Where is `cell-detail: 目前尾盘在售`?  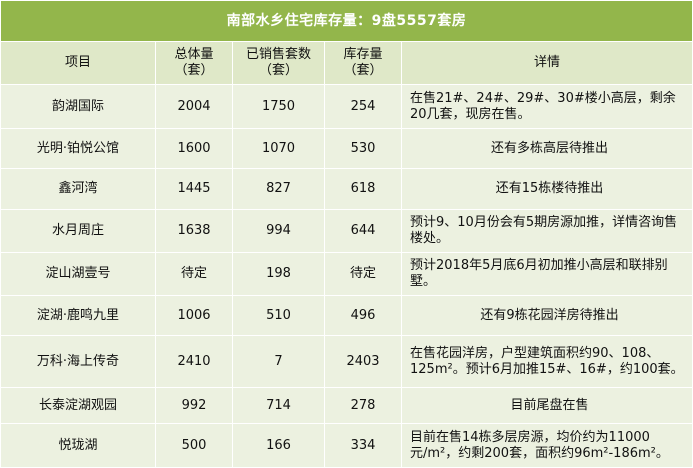 cell-detail: 目前尾盘在售 is located at coordinates (547, 405).